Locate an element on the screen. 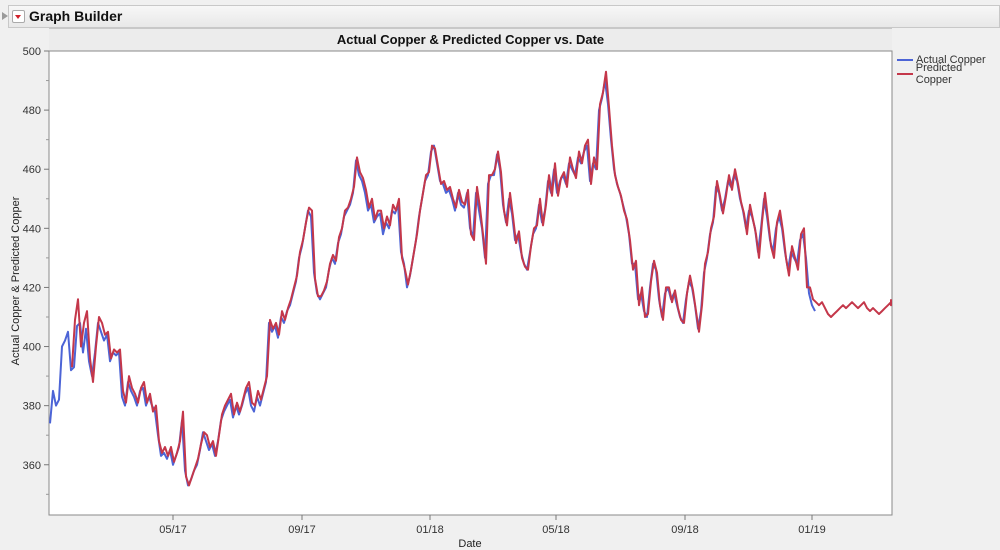 The width and height of the screenshot is (1000, 550). legend-item-predicted: Predicted Copper is located at coordinates (948, 74).